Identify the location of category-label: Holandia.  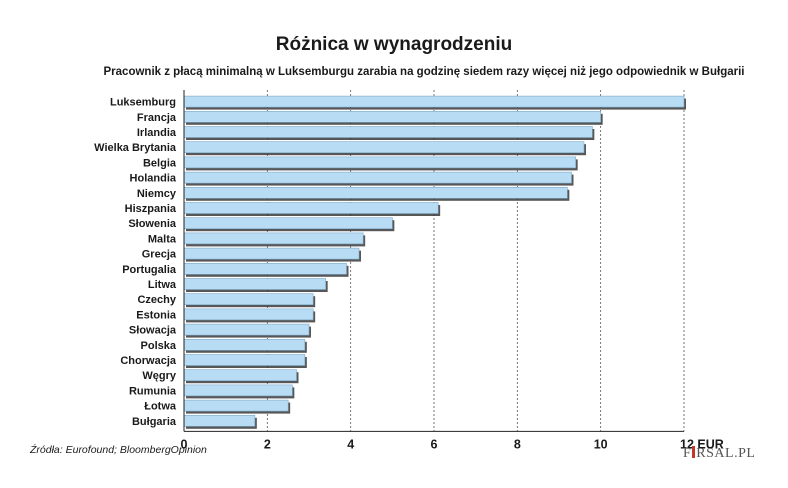
(153, 179).